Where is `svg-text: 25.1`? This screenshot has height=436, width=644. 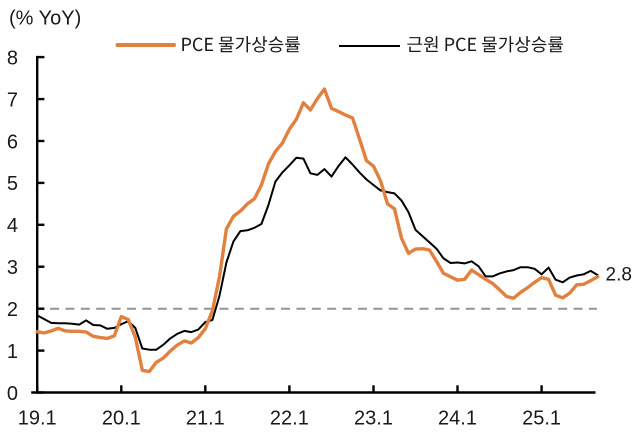
svg-text: 25.1 is located at coordinates (541, 419).